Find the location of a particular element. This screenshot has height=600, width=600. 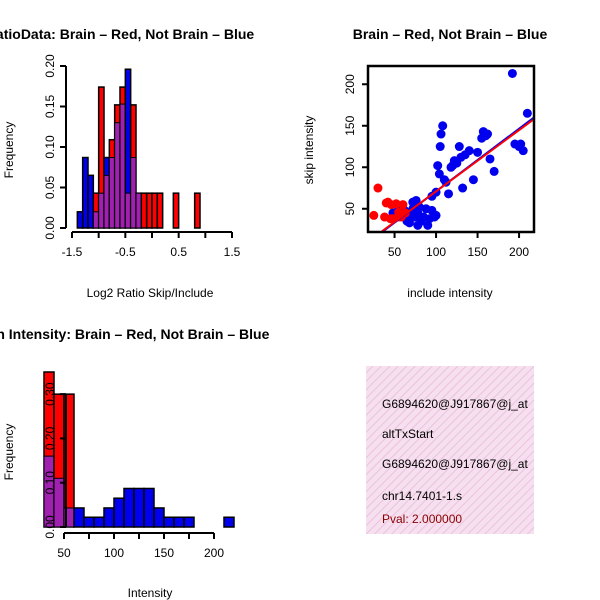

scatter-xtick-label: 150 is located at coordinates (478, 252).